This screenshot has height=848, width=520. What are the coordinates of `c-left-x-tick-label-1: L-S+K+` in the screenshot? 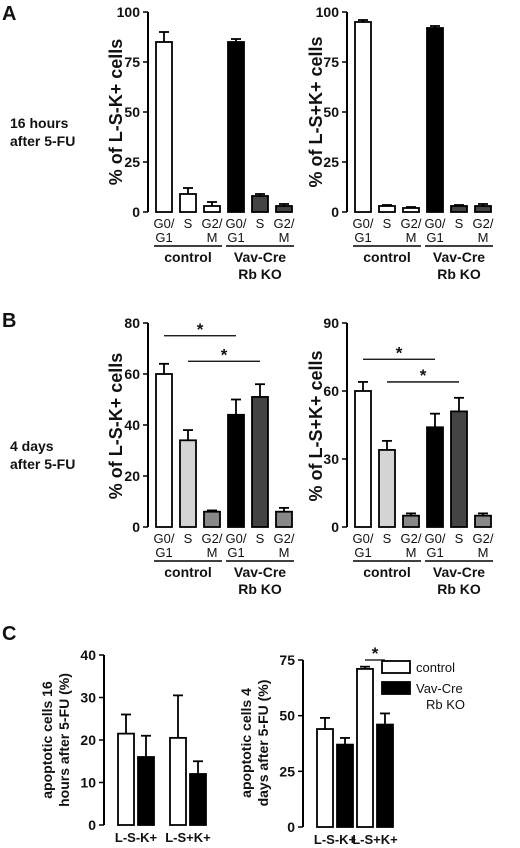 It's located at (188, 837).